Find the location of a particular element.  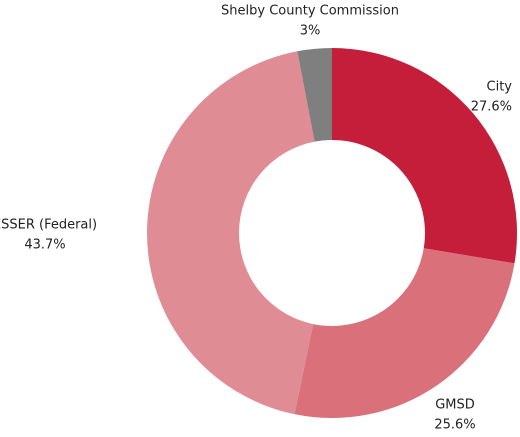

slice-value-label: 3% is located at coordinates (310, 31).